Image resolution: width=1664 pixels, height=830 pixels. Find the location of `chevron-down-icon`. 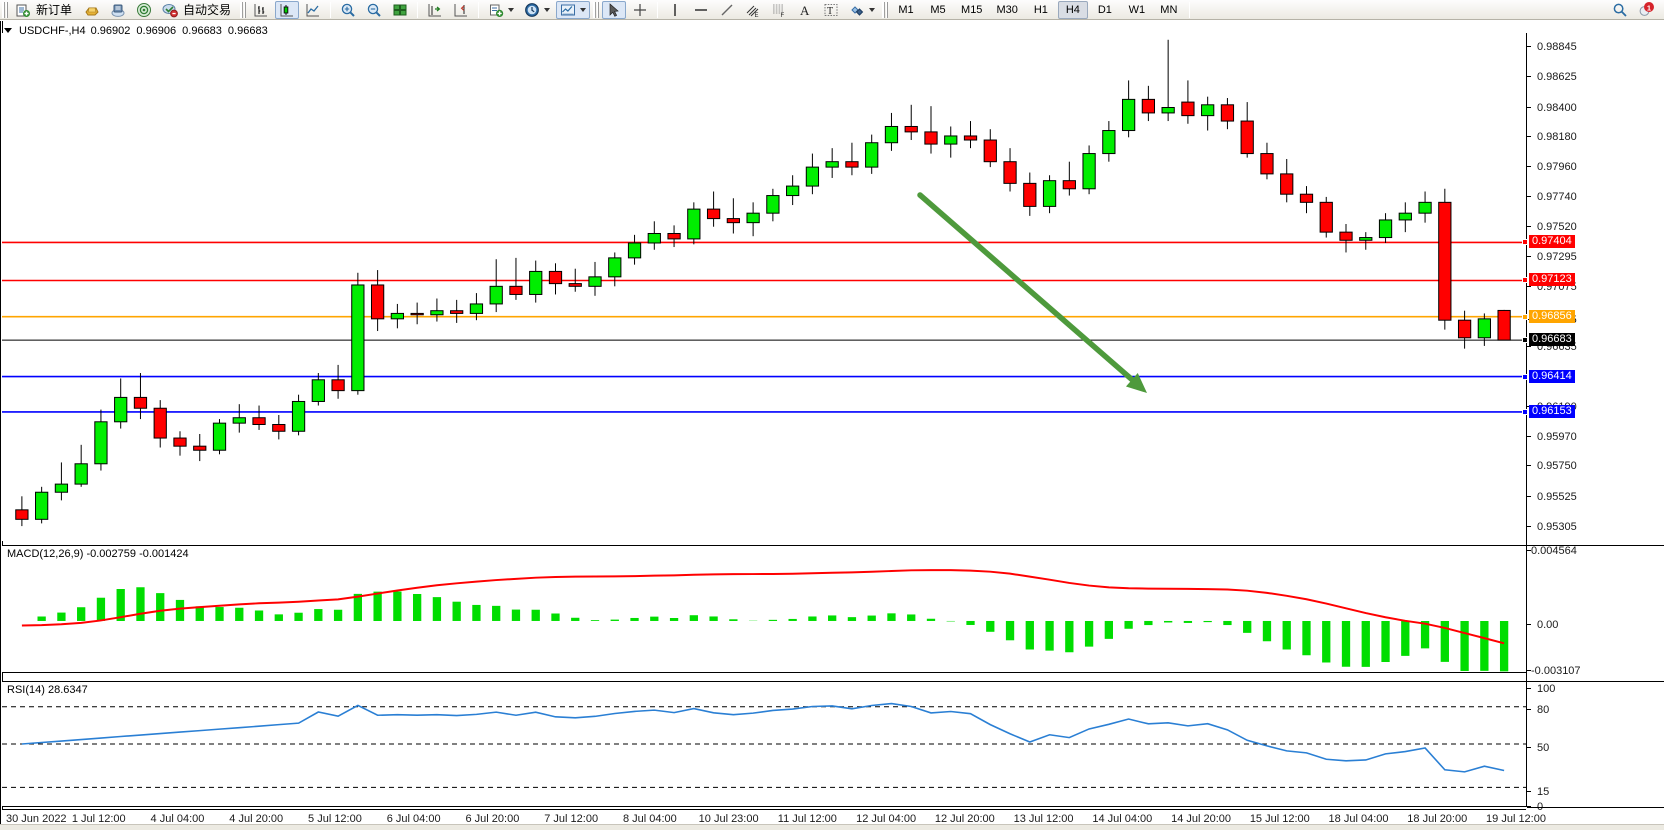

chevron-down-icon is located at coordinates (511, 9).